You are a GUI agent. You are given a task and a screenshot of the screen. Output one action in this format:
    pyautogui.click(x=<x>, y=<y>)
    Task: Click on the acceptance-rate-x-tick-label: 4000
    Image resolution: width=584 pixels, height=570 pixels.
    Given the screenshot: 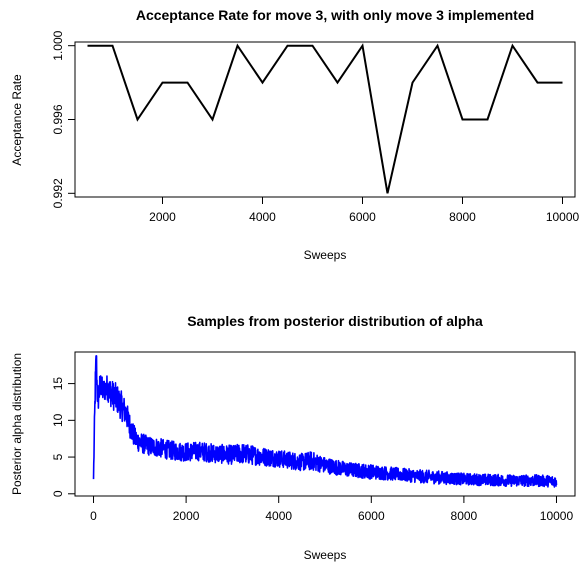 What is the action you would take?
    pyautogui.click(x=262, y=217)
    